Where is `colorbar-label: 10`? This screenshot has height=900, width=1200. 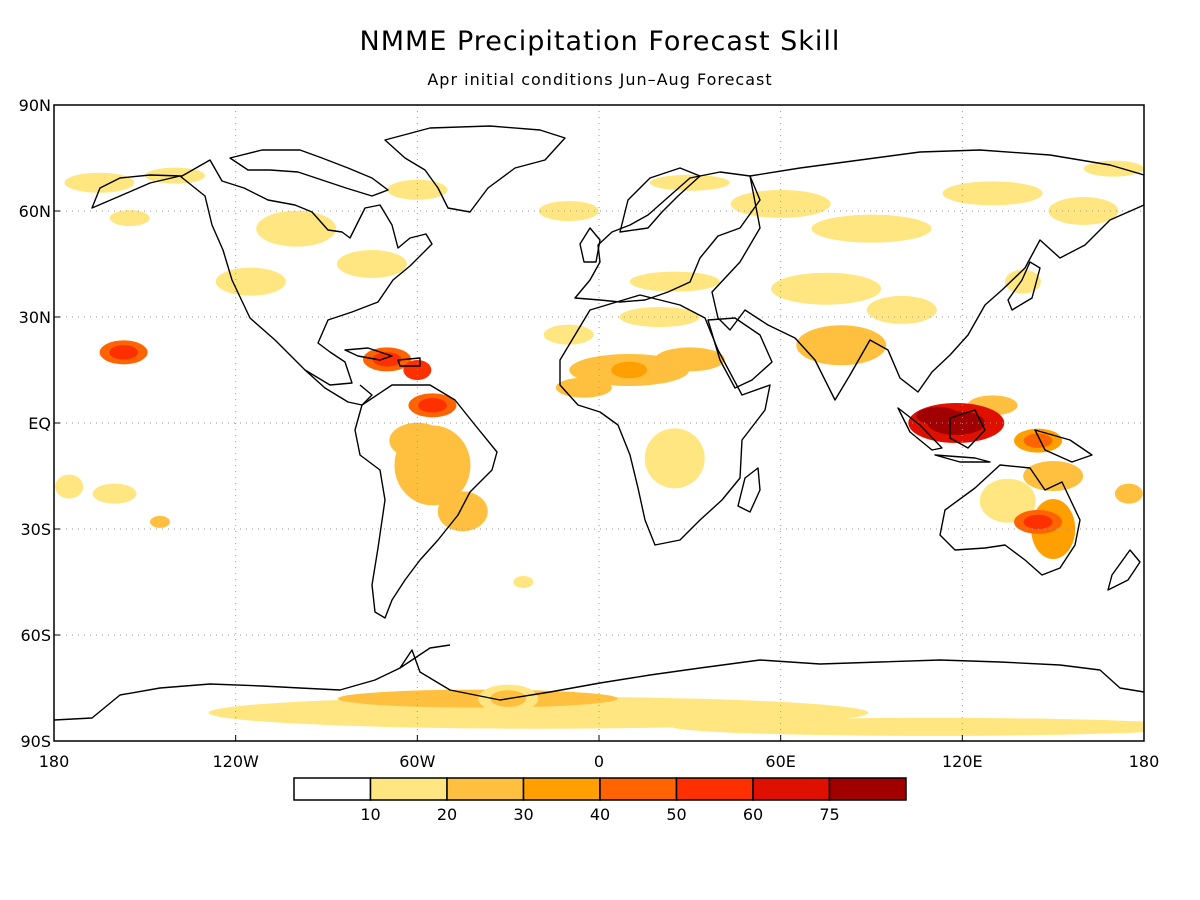
colorbar-label: 10 is located at coordinates (370, 814).